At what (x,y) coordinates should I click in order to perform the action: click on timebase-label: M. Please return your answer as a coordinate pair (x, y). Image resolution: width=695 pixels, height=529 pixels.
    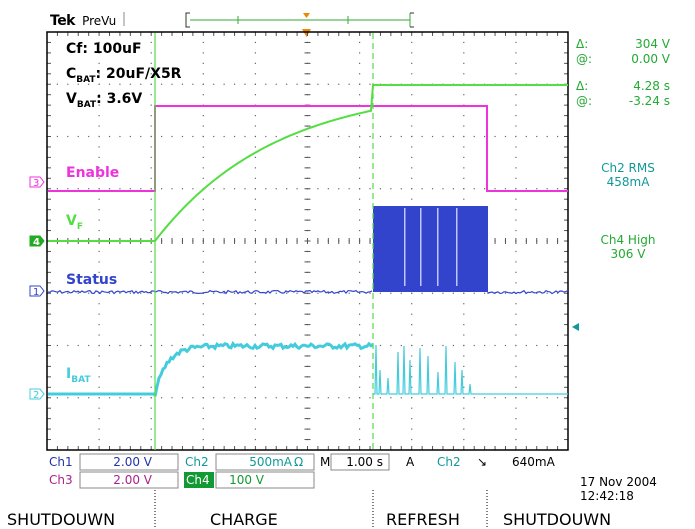
    Looking at the image, I should click on (325, 462).